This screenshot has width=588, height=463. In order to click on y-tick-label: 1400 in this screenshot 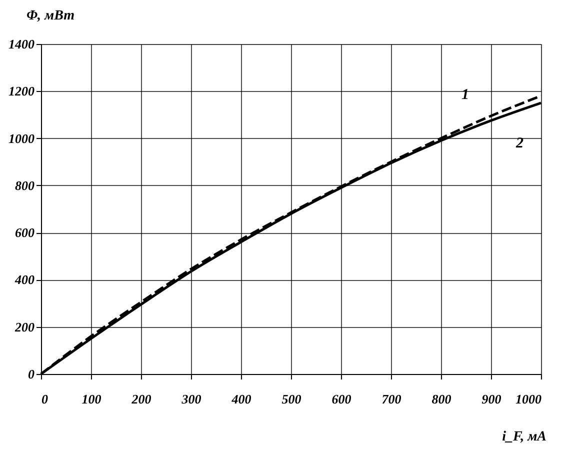, I will do `click(21, 44)`.